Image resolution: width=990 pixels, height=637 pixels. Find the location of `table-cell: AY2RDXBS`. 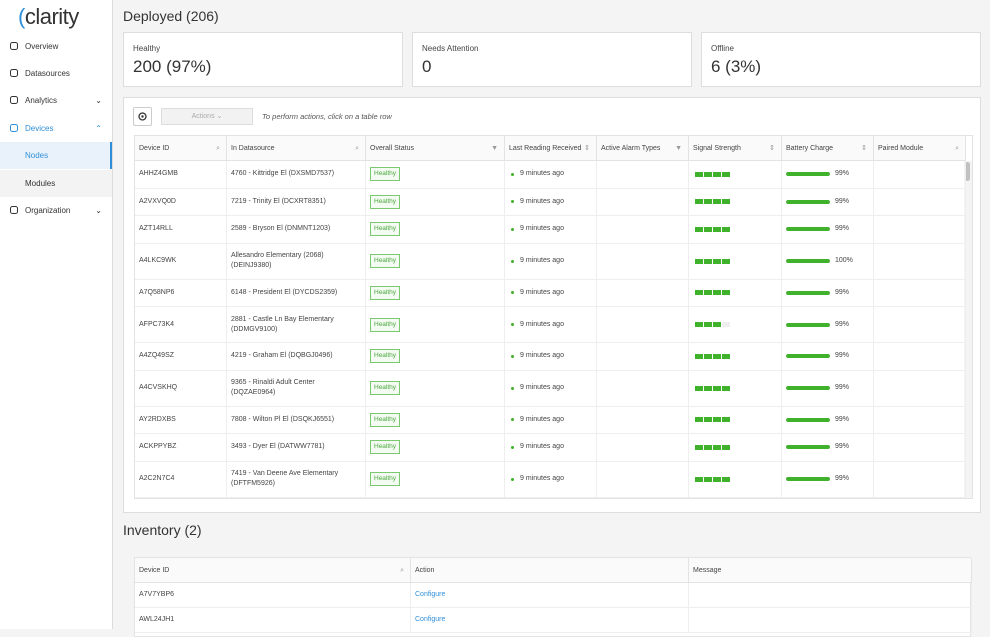

table-cell: AY2RDXBS is located at coordinates (181, 420).